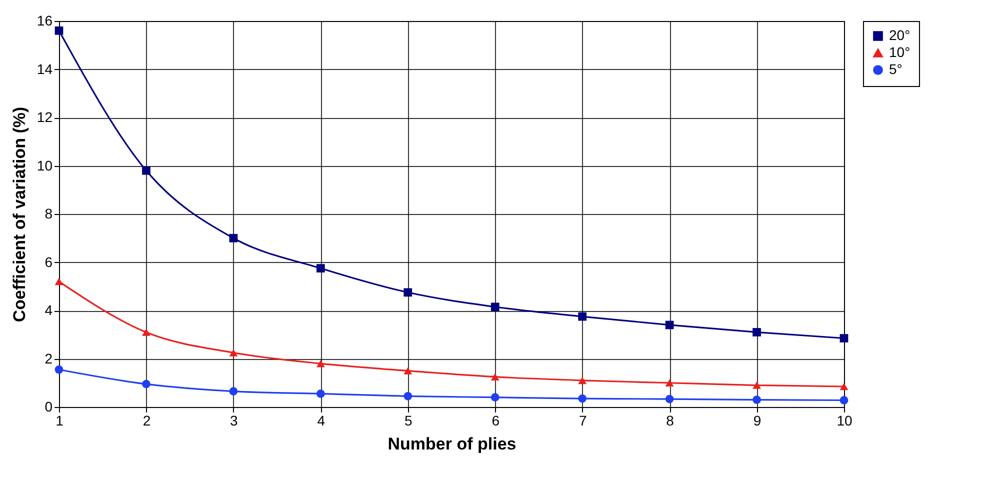  Describe the element at coordinates (48, 214) in the screenshot. I see `y-tick-label: 8` at that location.